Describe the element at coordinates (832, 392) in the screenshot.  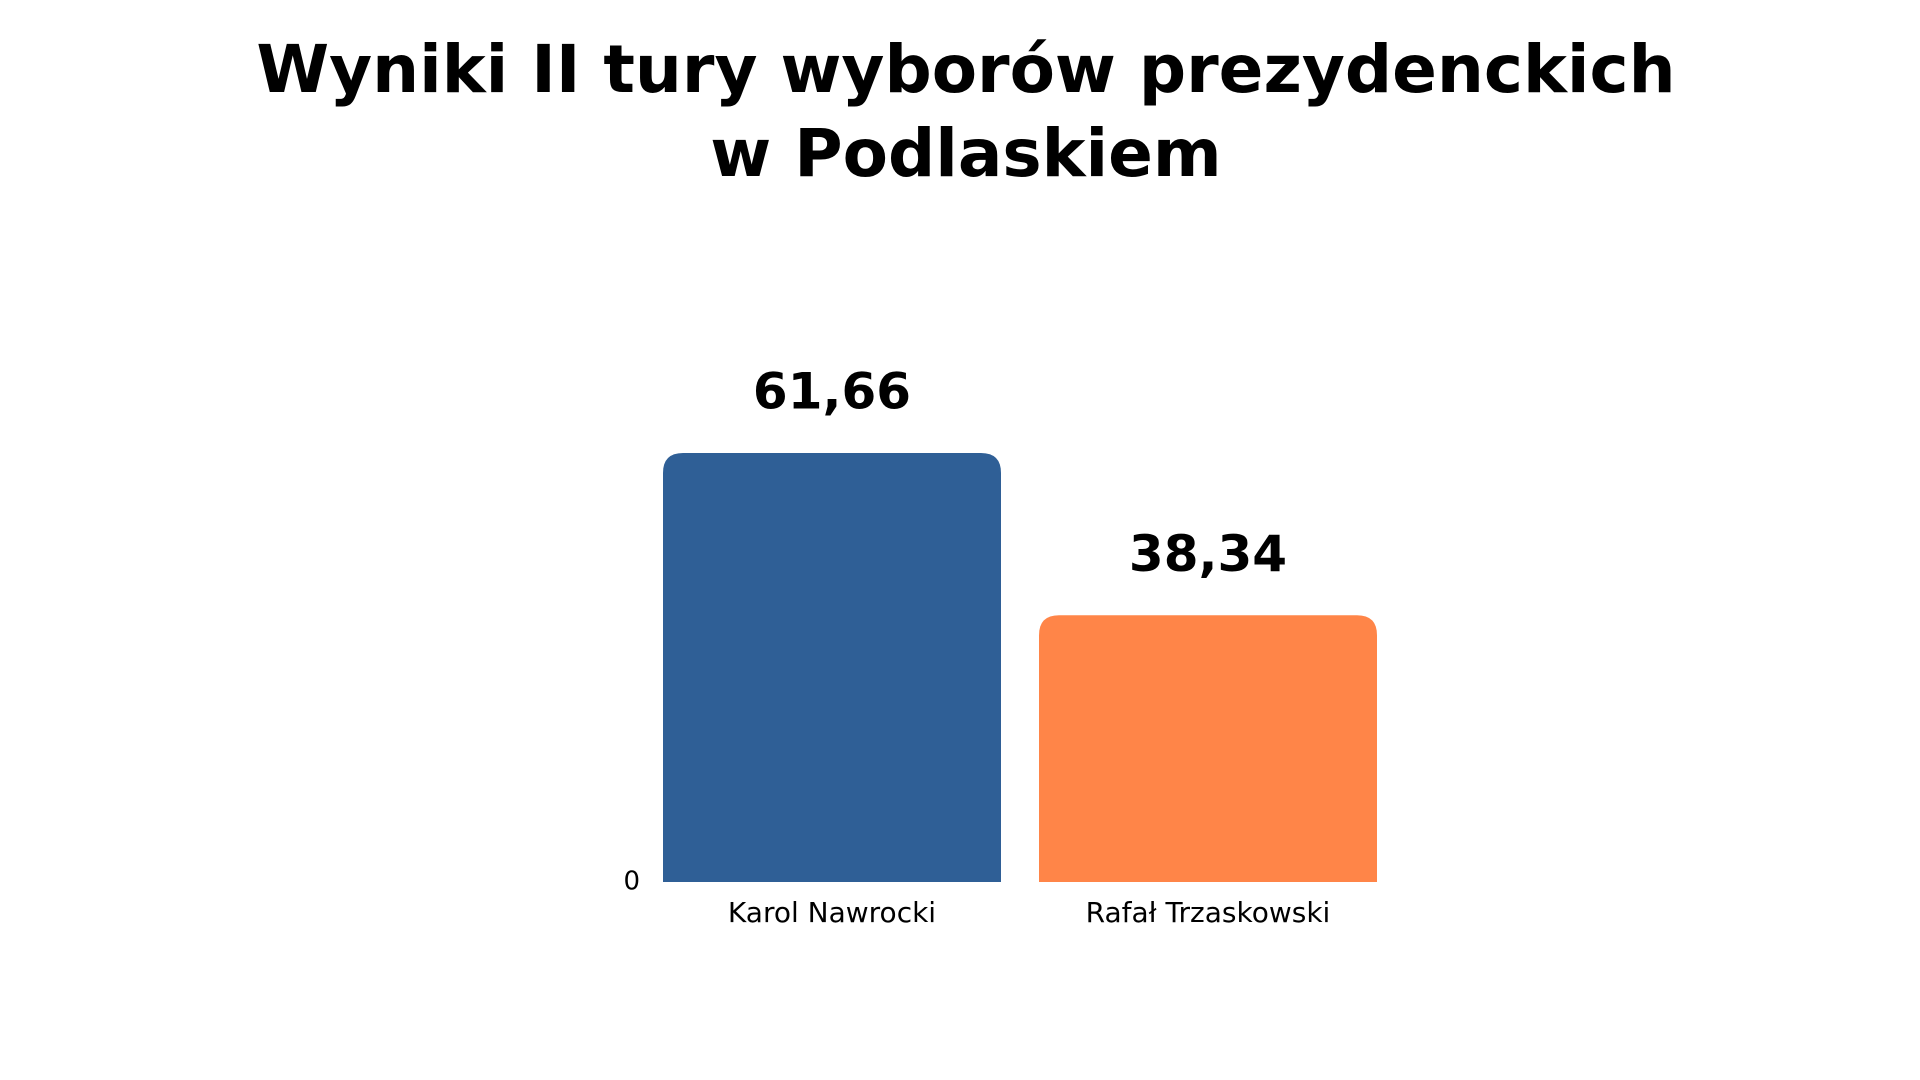
I see `value-label: 61,66` at that location.